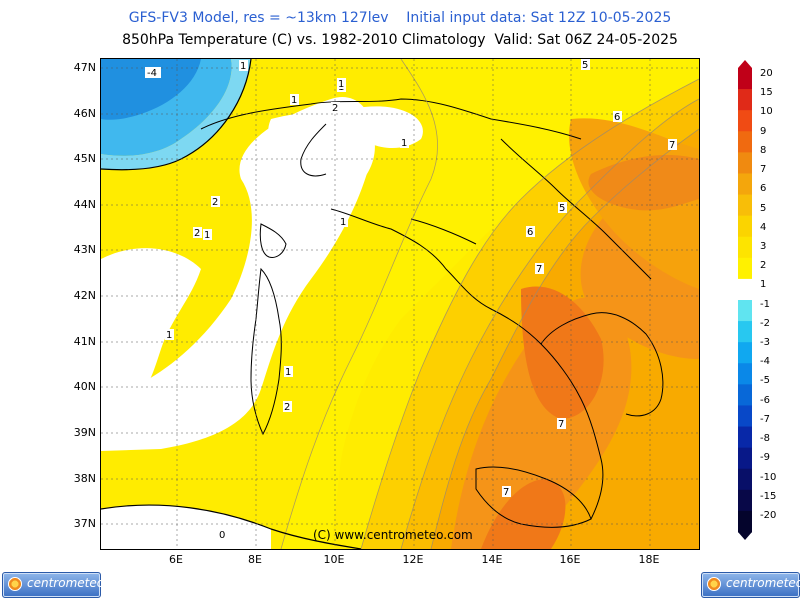  I want to click on lon-label: 18E, so click(649, 559).